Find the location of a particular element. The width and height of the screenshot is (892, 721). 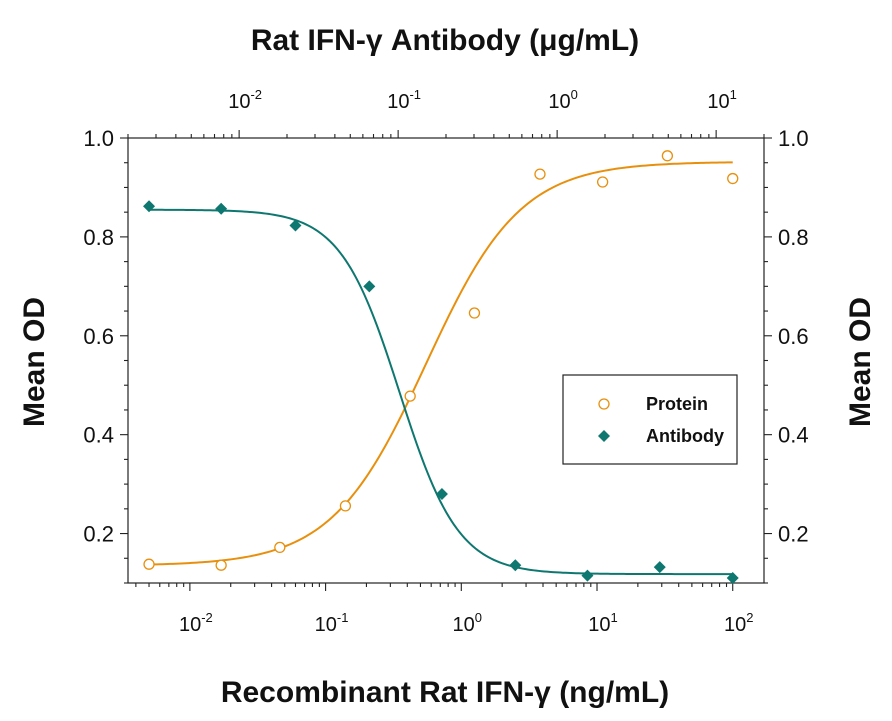

left-y-axis-title: Mean OD is located at coordinates (34, 362).